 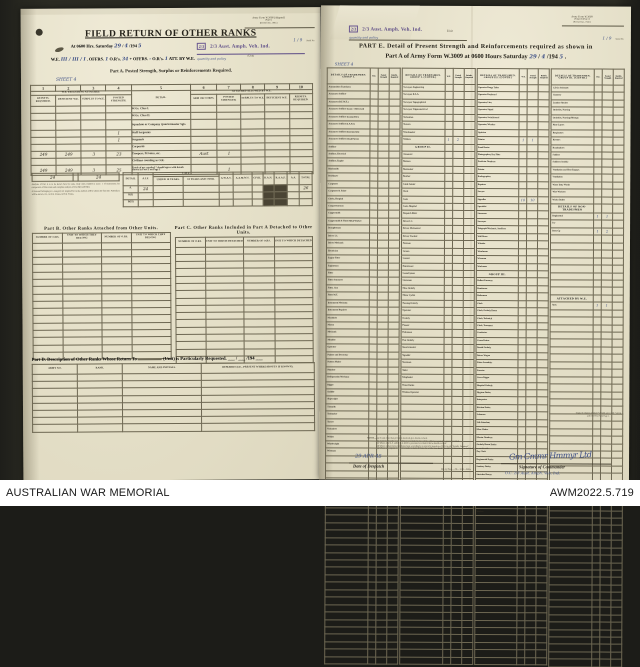 I want to click on trade-name: G.P.O. Assistants, so click(x=573, y=88).